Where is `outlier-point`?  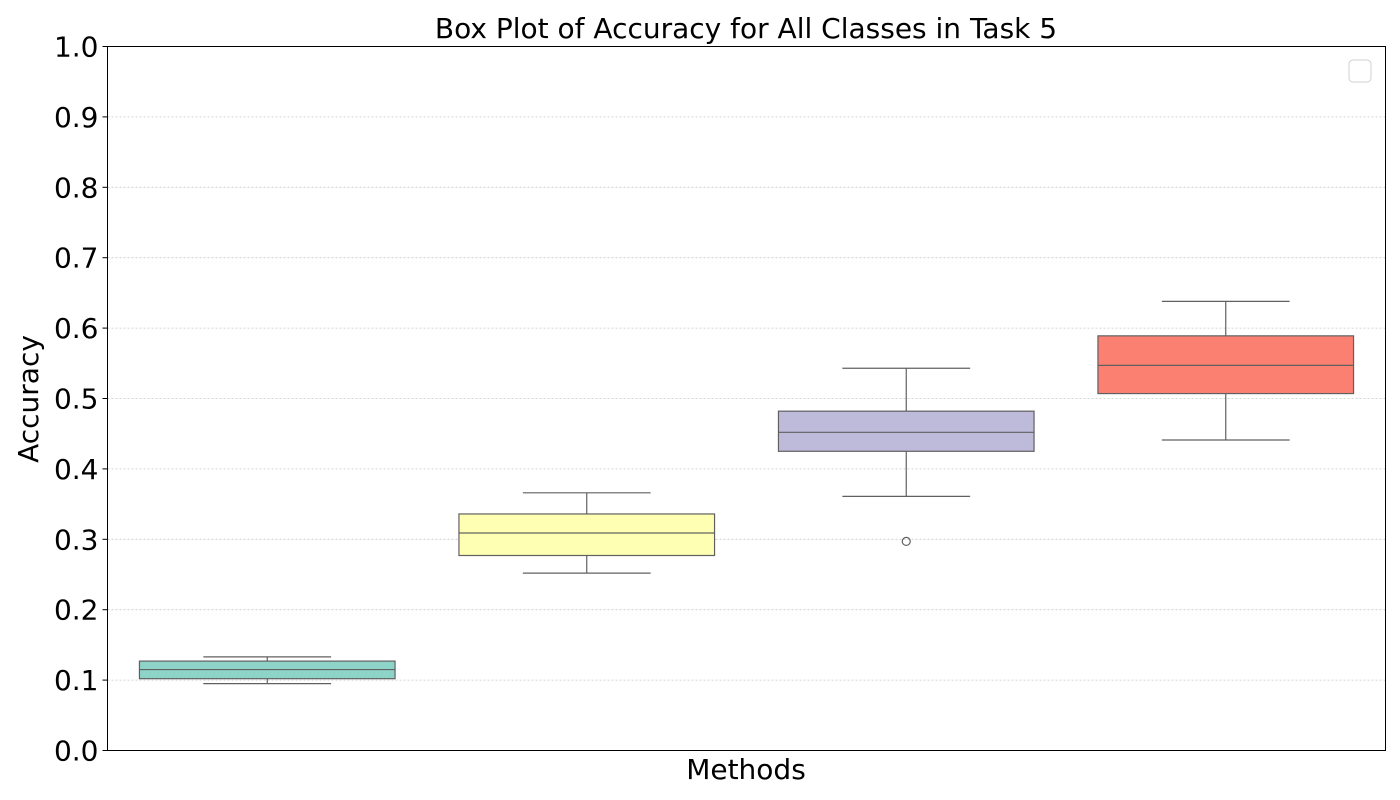
outlier-point is located at coordinates (906, 541).